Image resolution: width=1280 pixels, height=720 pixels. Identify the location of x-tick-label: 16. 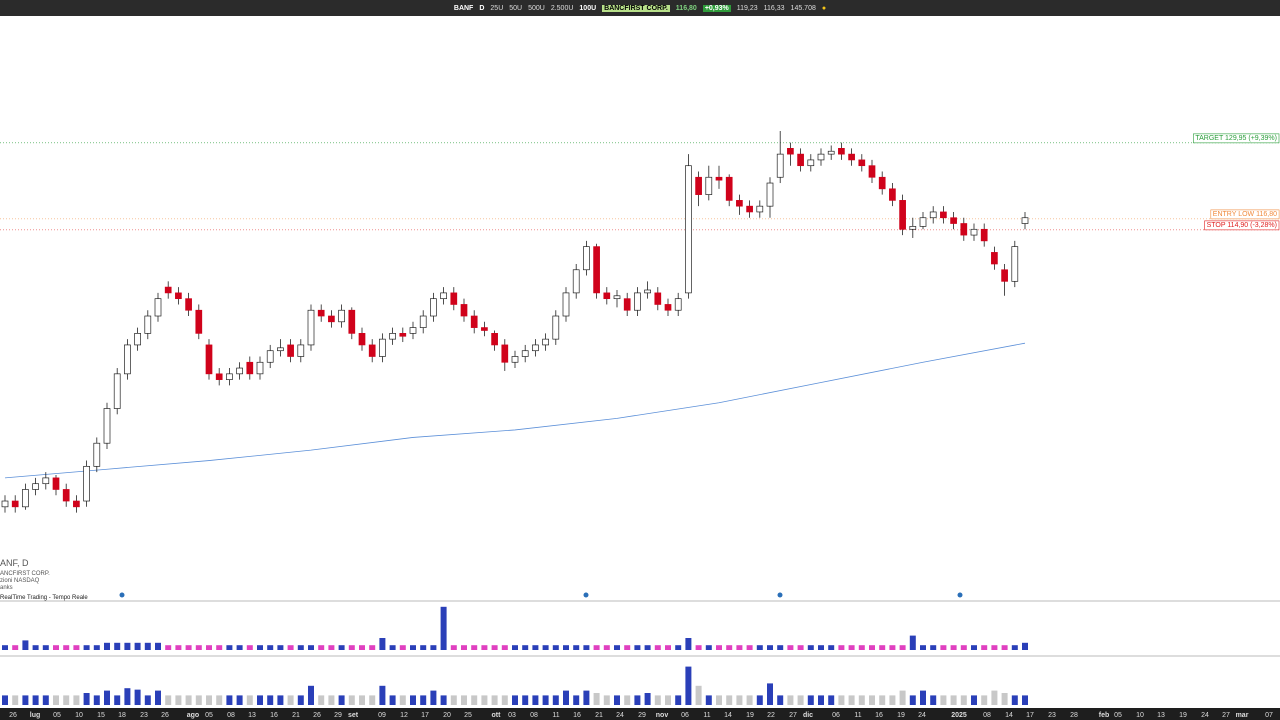
(274, 715).